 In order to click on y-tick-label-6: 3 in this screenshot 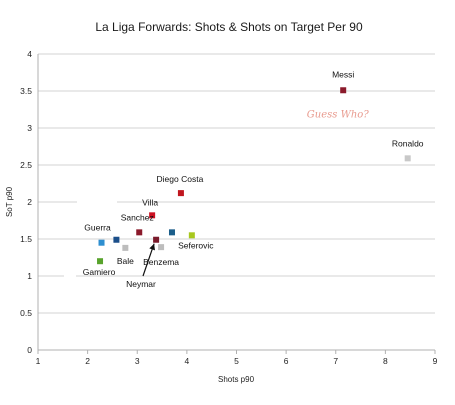, I will do `click(29, 128)`.